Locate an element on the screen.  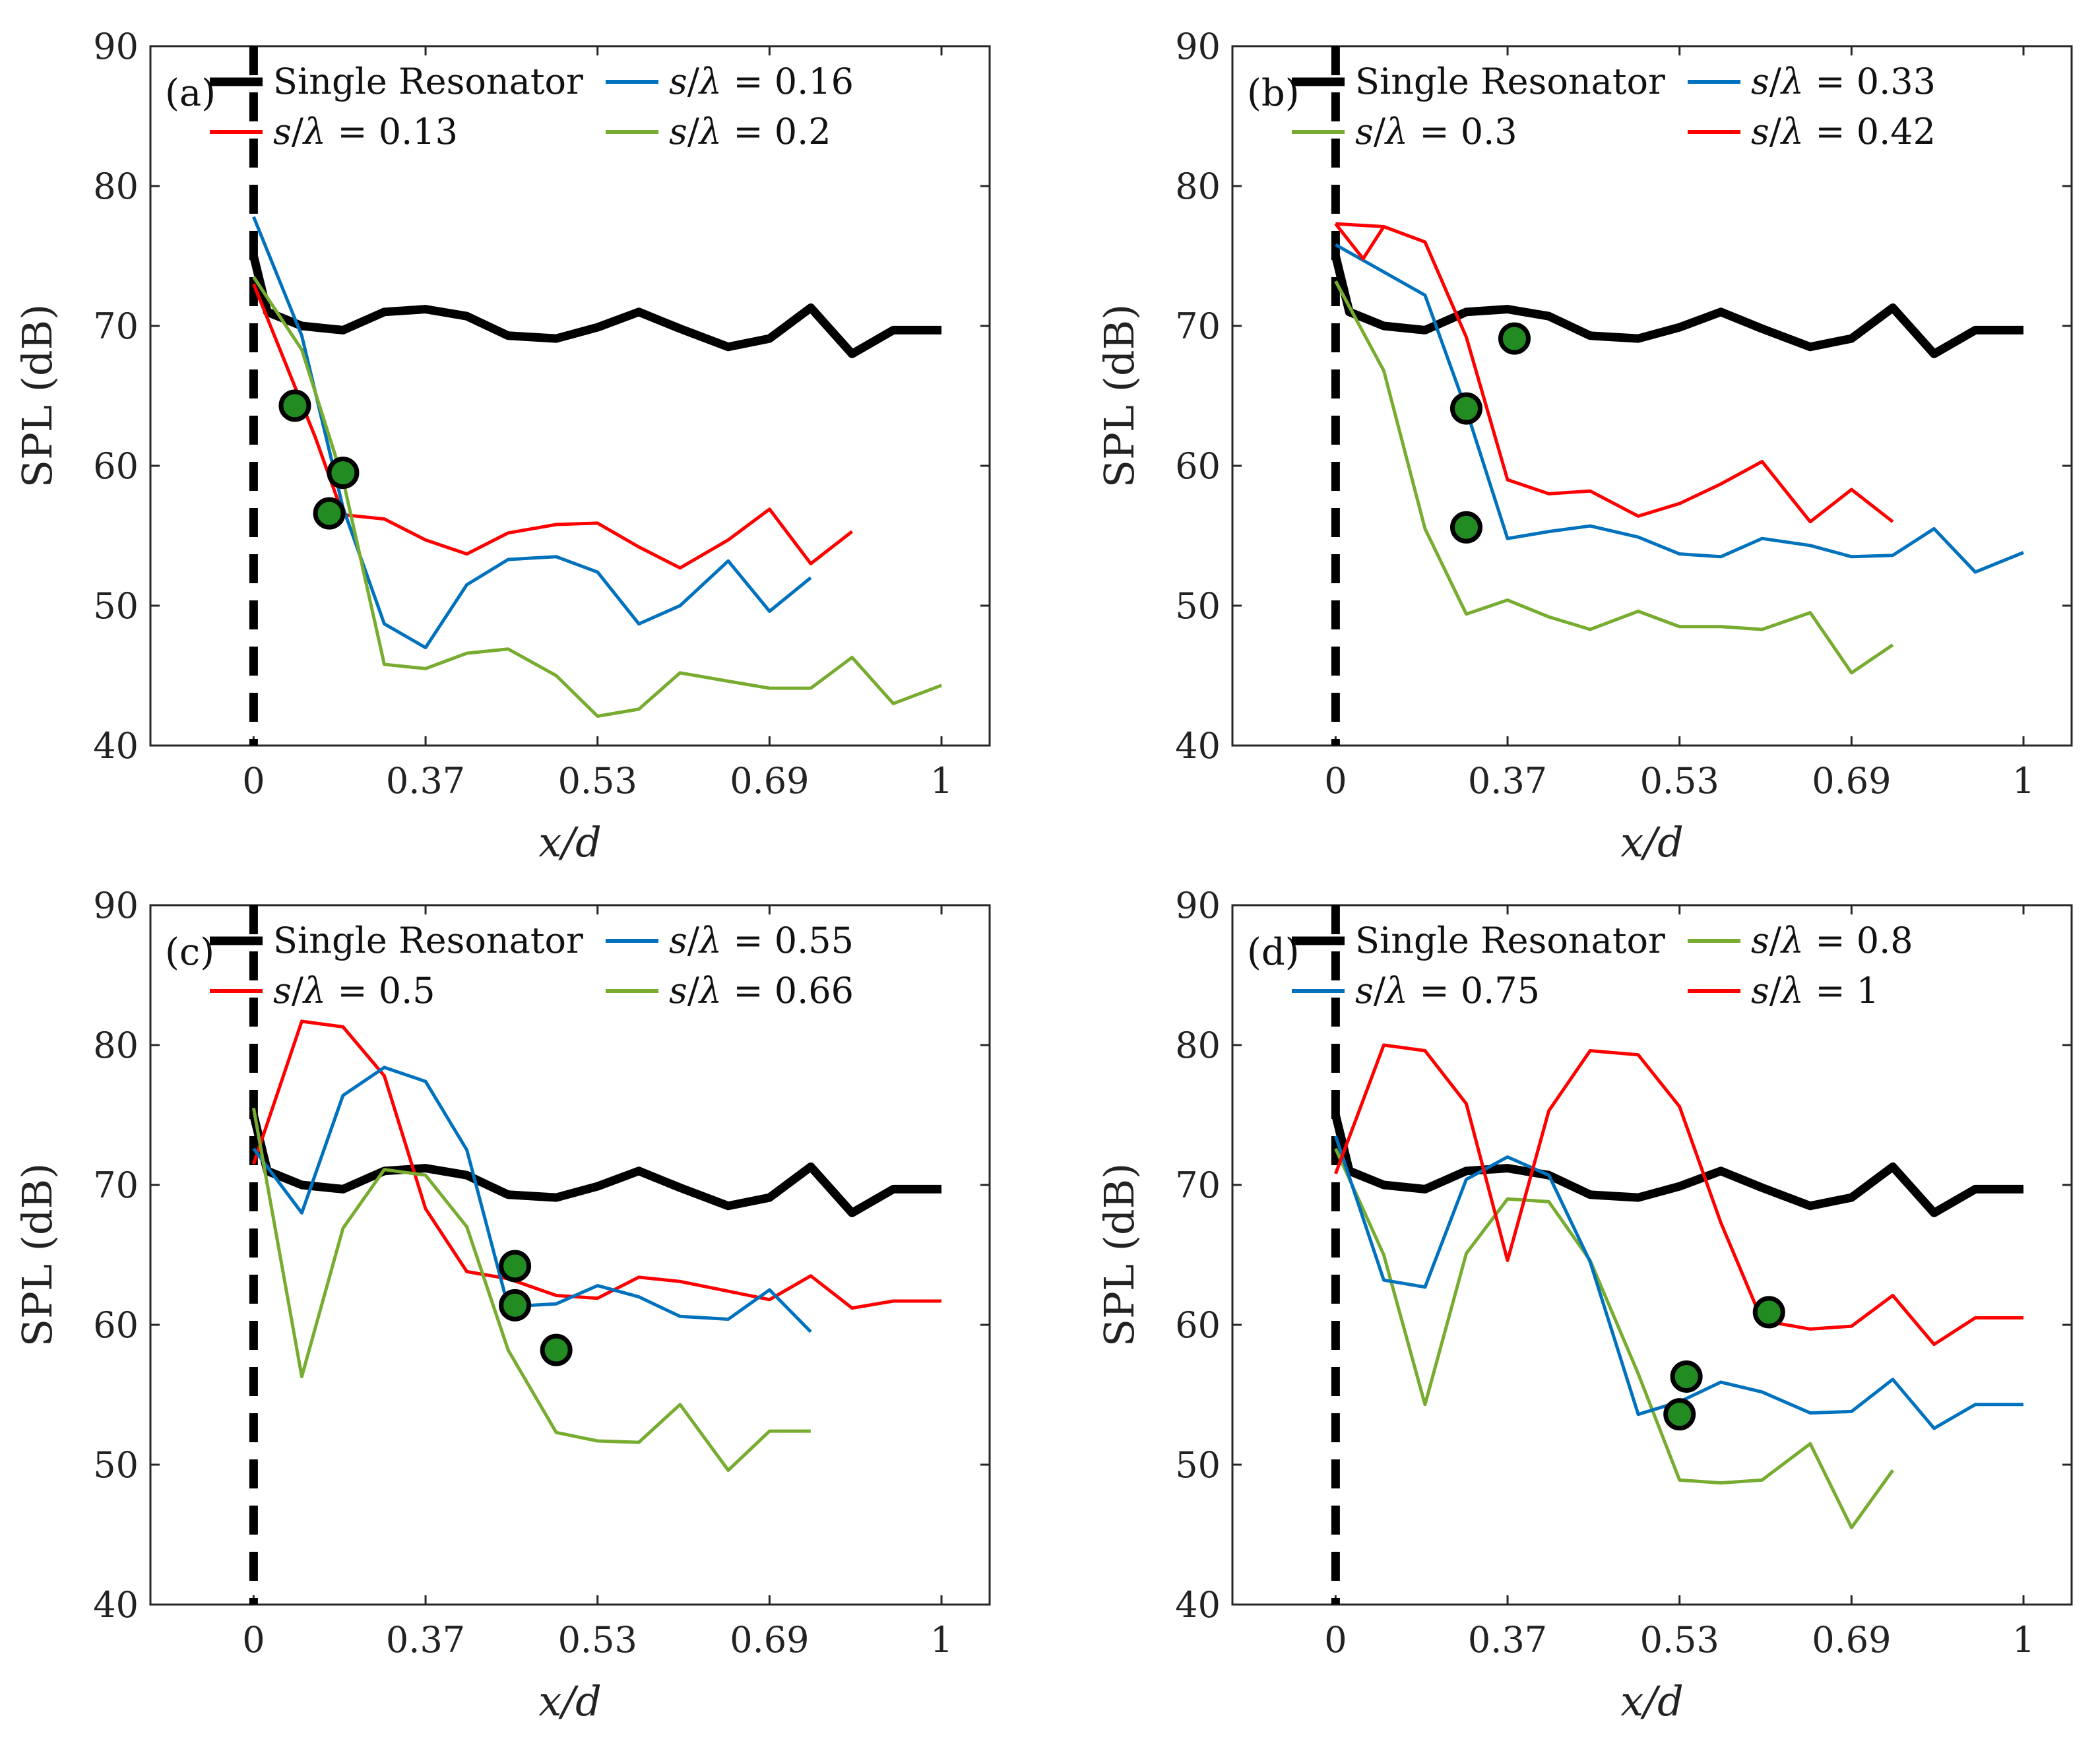
panel-label: (b) is located at coordinates (1273, 93).